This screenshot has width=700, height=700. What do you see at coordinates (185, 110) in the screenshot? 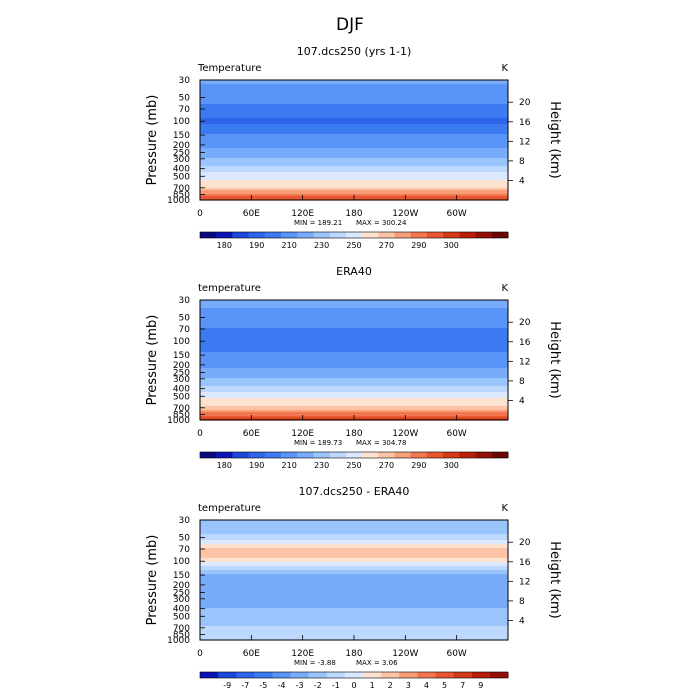
I see `y-tick-label: 70` at bounding box center [185, 110].